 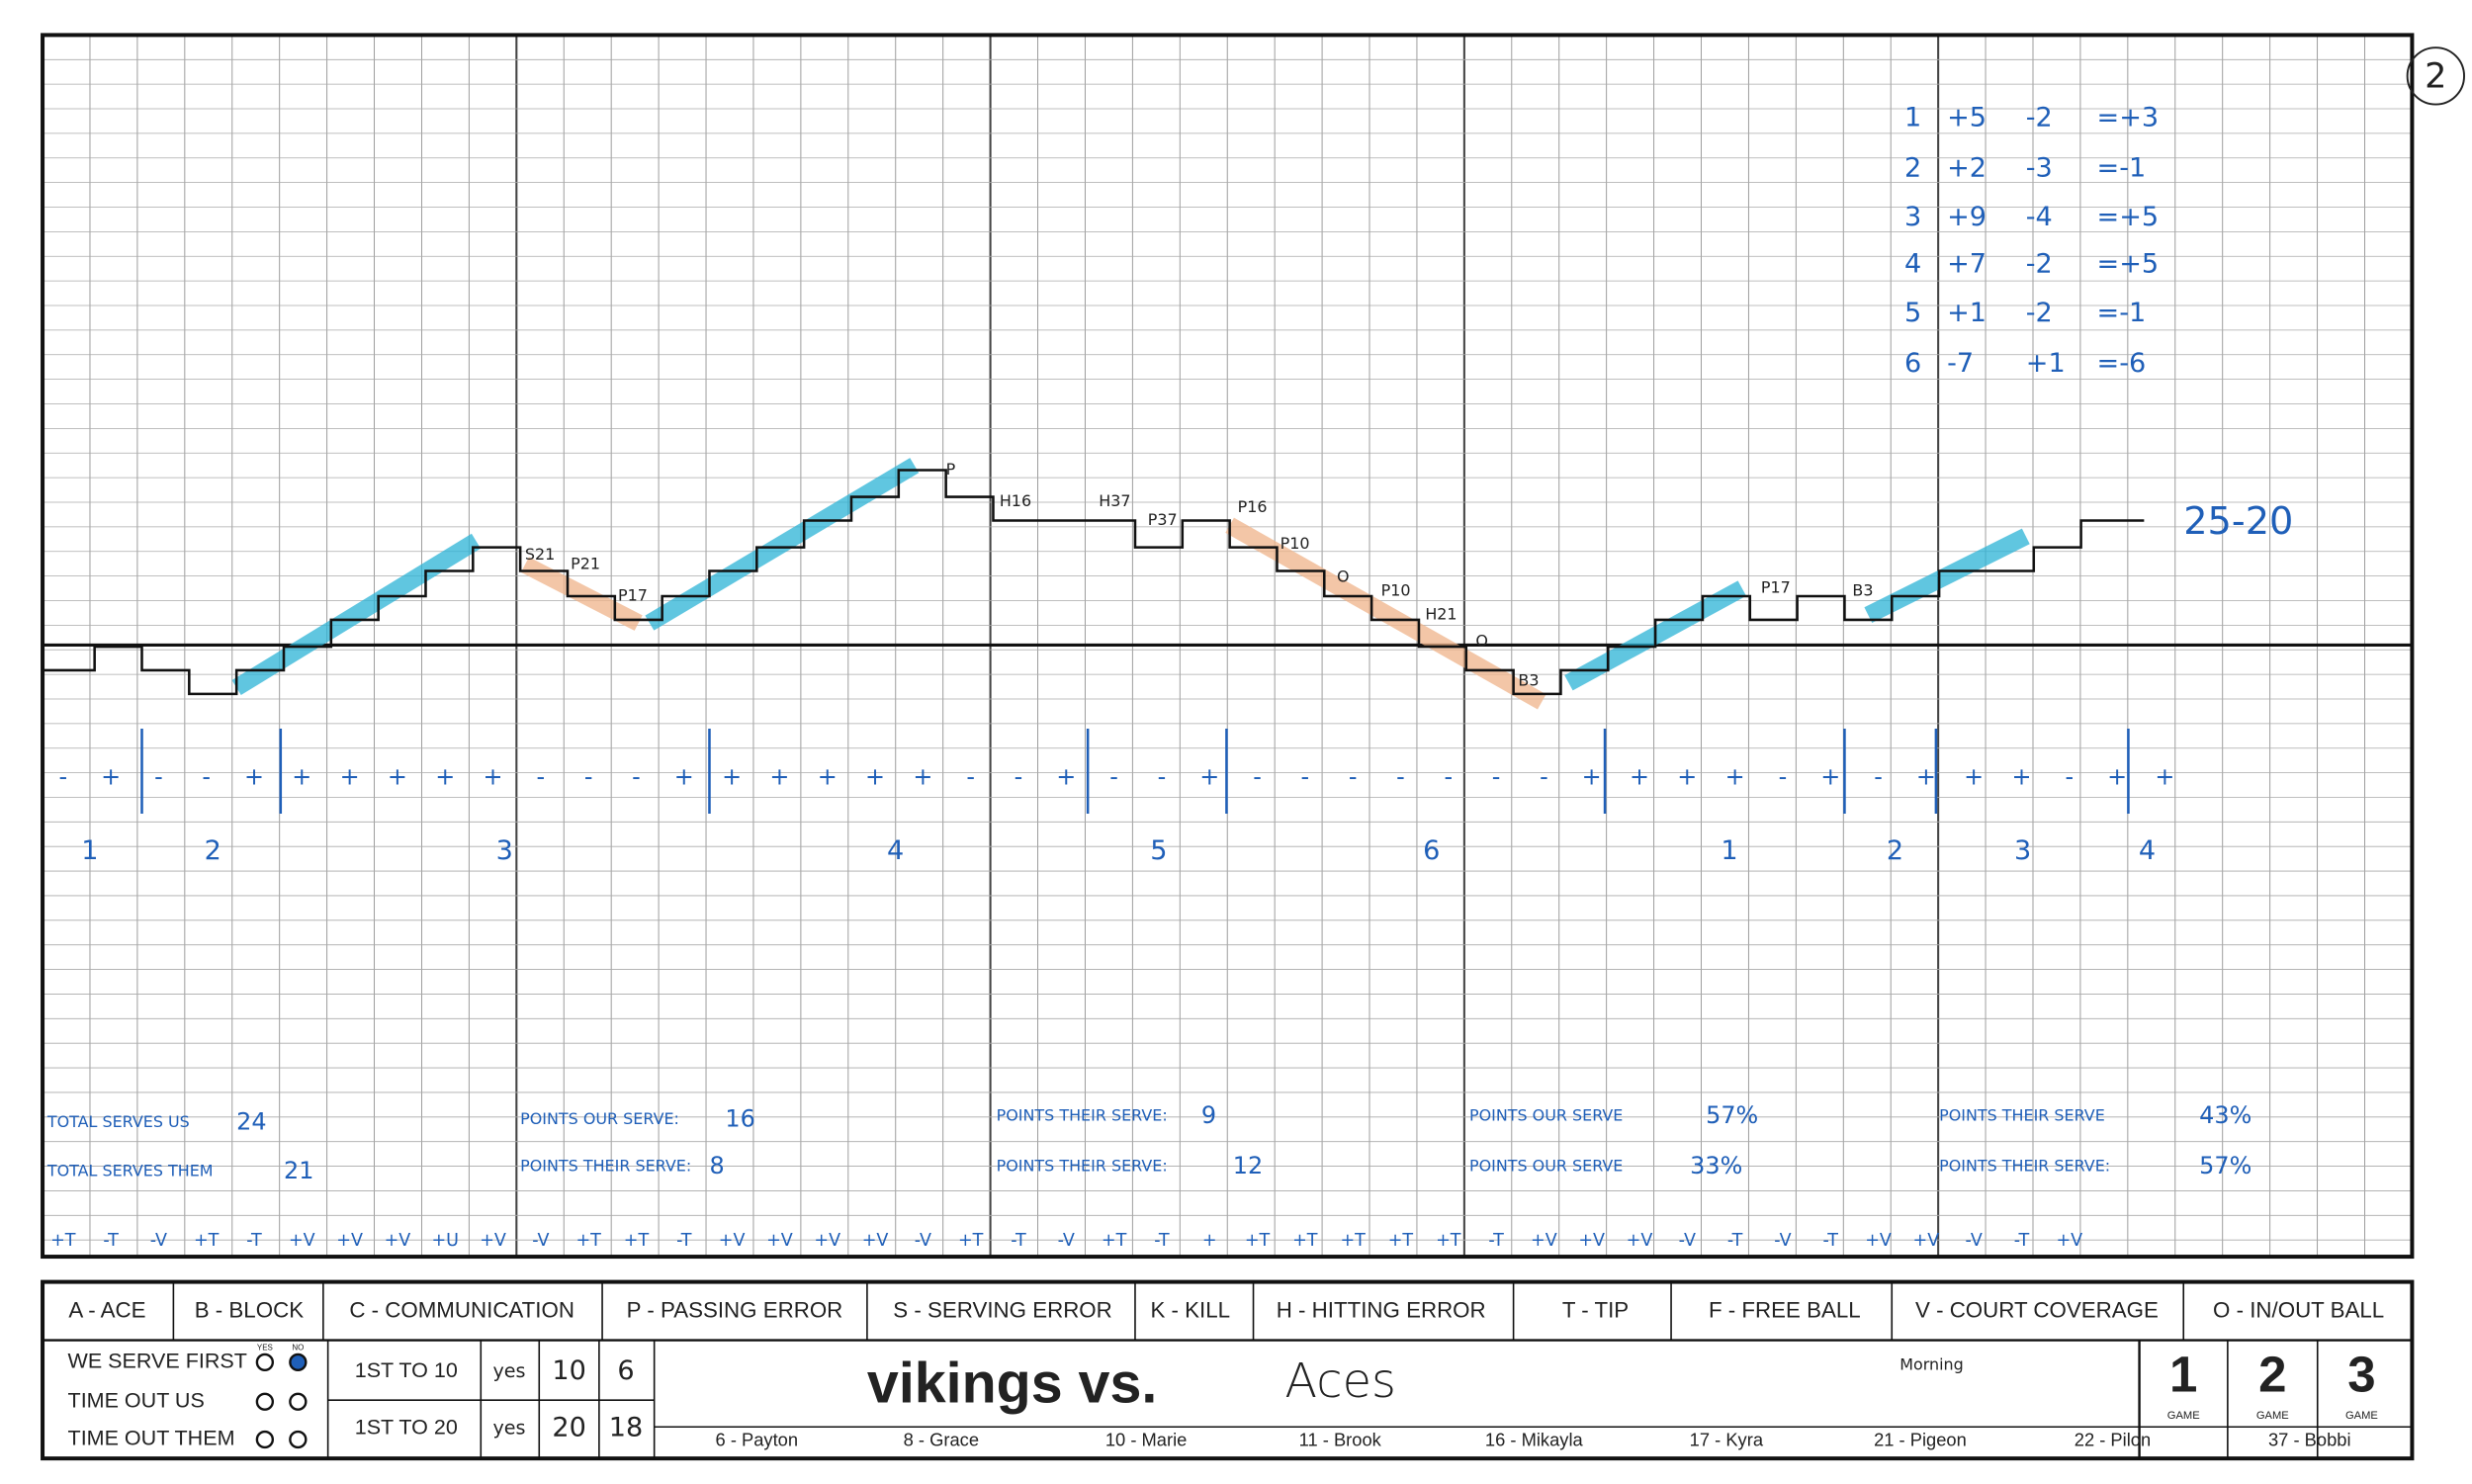 I want to click on final-score: 25-20, so click(x=2238, y=521).